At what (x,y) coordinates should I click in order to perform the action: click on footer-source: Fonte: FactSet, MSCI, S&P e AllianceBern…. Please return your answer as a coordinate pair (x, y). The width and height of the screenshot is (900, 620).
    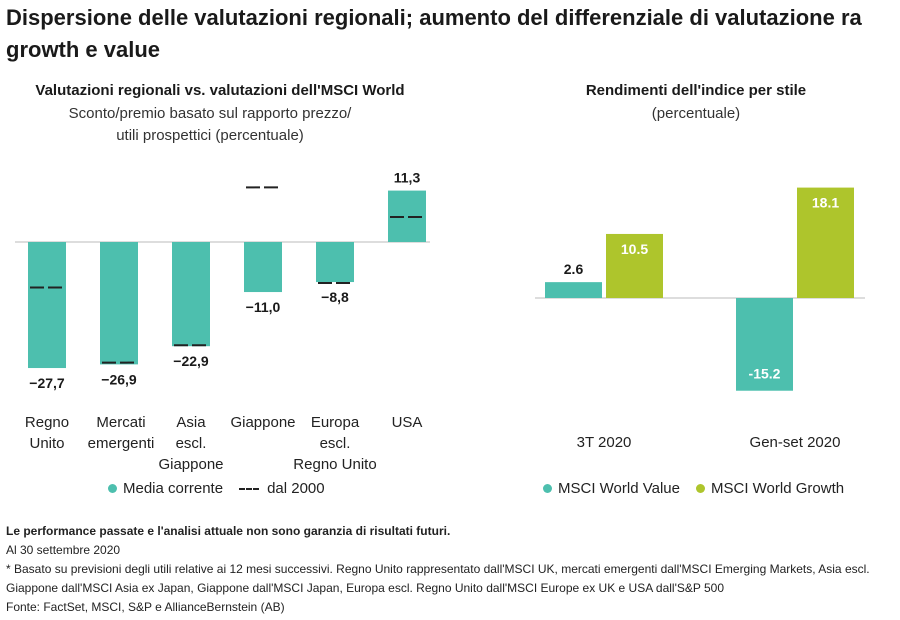
    Looking at the image, I should click on (145, 607).